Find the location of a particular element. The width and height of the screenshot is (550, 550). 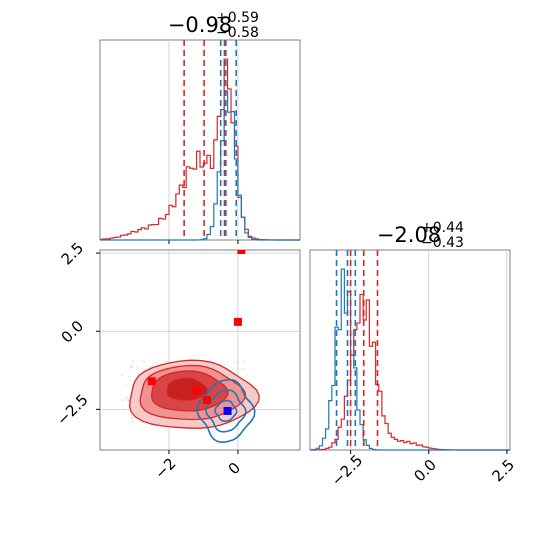

title-1-superscript: +0.59 is located at coordinates (237, 18).